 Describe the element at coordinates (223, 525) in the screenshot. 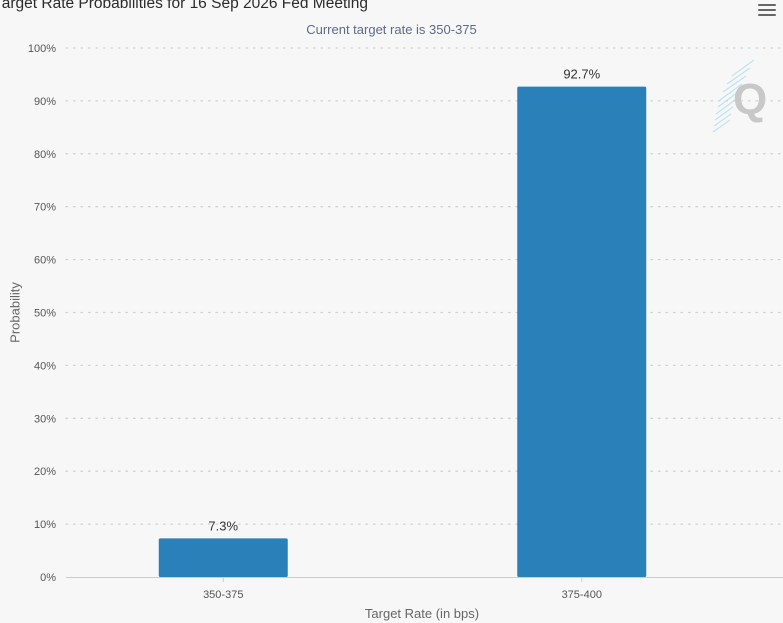

I see `bar-data-label: 7.3%` at that location.